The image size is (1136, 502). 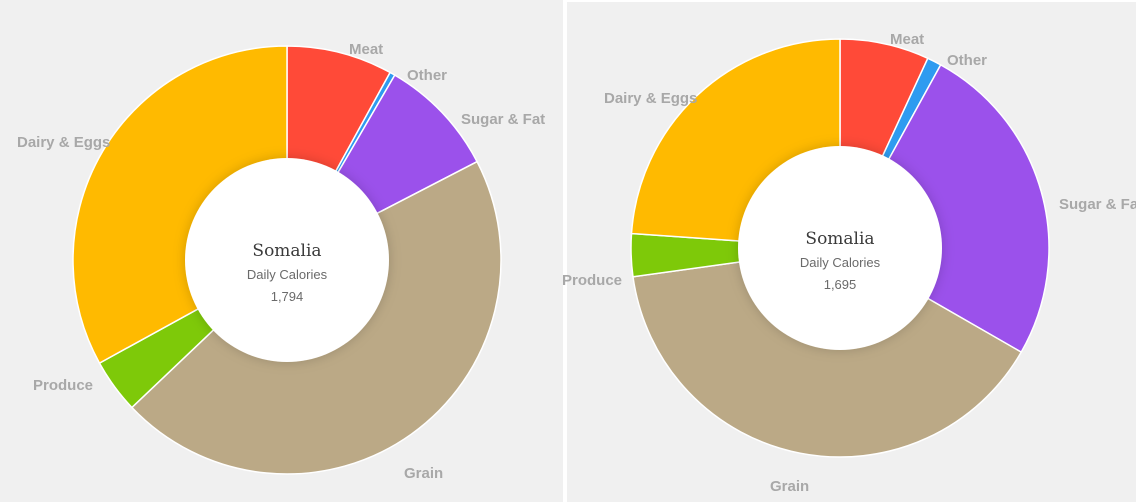 I want to click on slice-label-produce-left: Produce, so click(x=63, y=385).